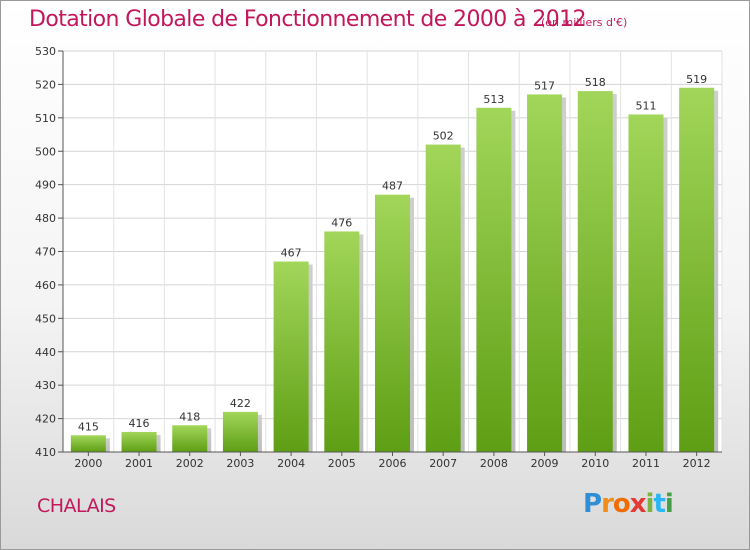 The image size is (750, 550). I want to click on y-tick-label: 440, so click(45, 352).